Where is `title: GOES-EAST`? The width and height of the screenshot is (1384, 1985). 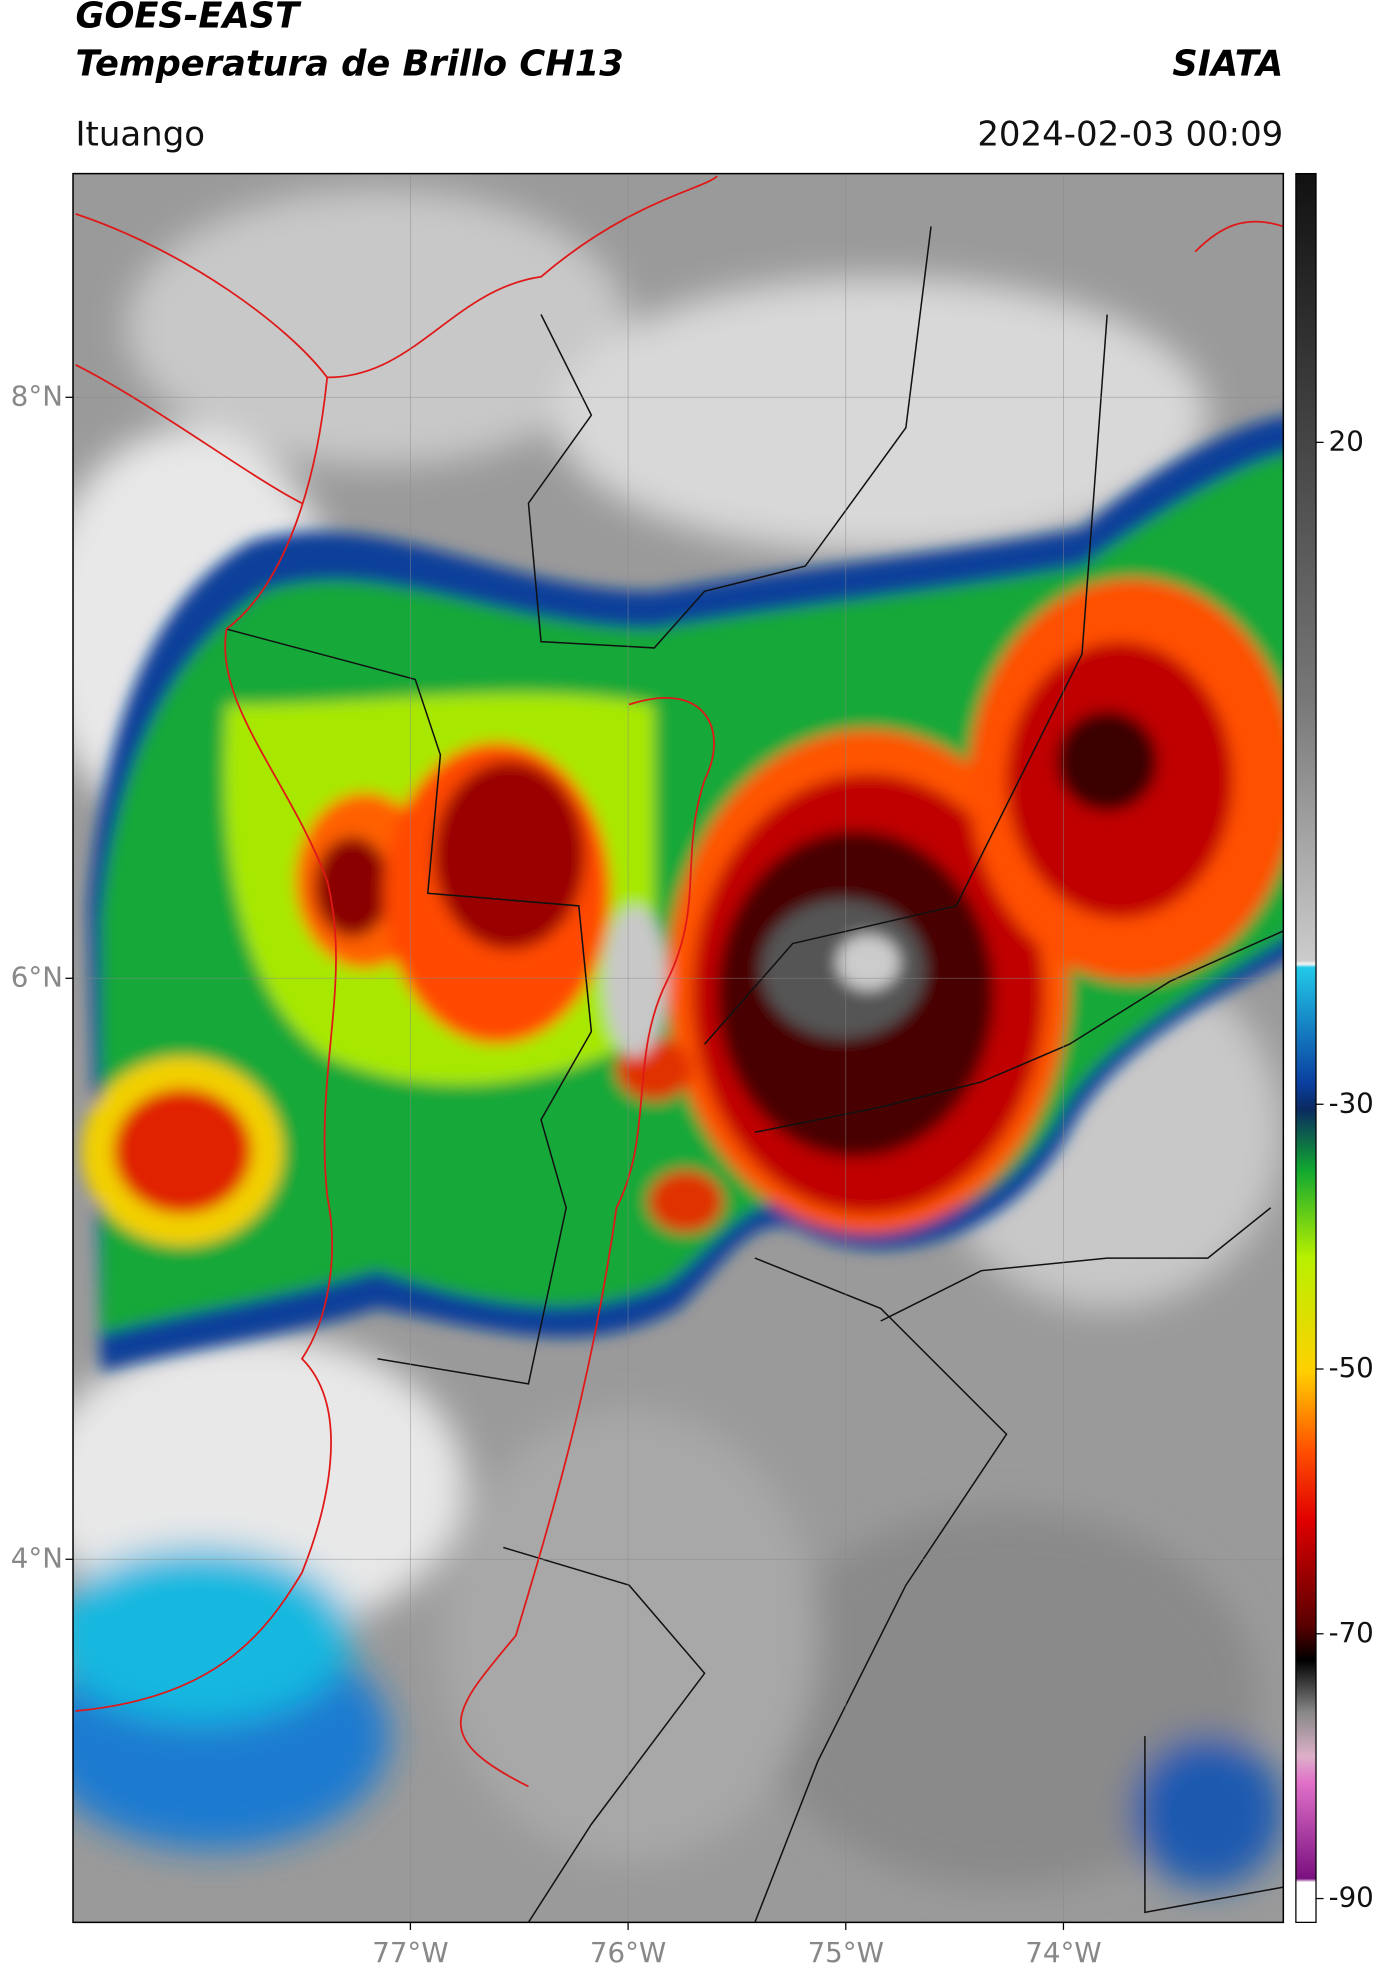 title: GOES-EAST is located at coordinates (189, 18).